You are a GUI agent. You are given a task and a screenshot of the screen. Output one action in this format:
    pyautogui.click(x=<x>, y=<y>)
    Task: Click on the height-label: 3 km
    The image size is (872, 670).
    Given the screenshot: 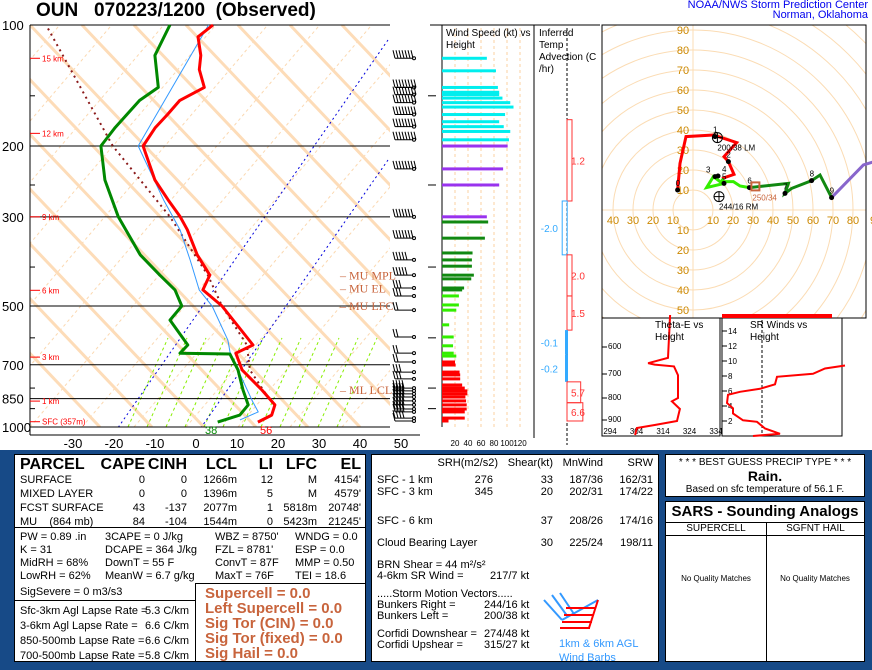 What is the action you would take?
    pyautogui.click(x=51, y=357)
    